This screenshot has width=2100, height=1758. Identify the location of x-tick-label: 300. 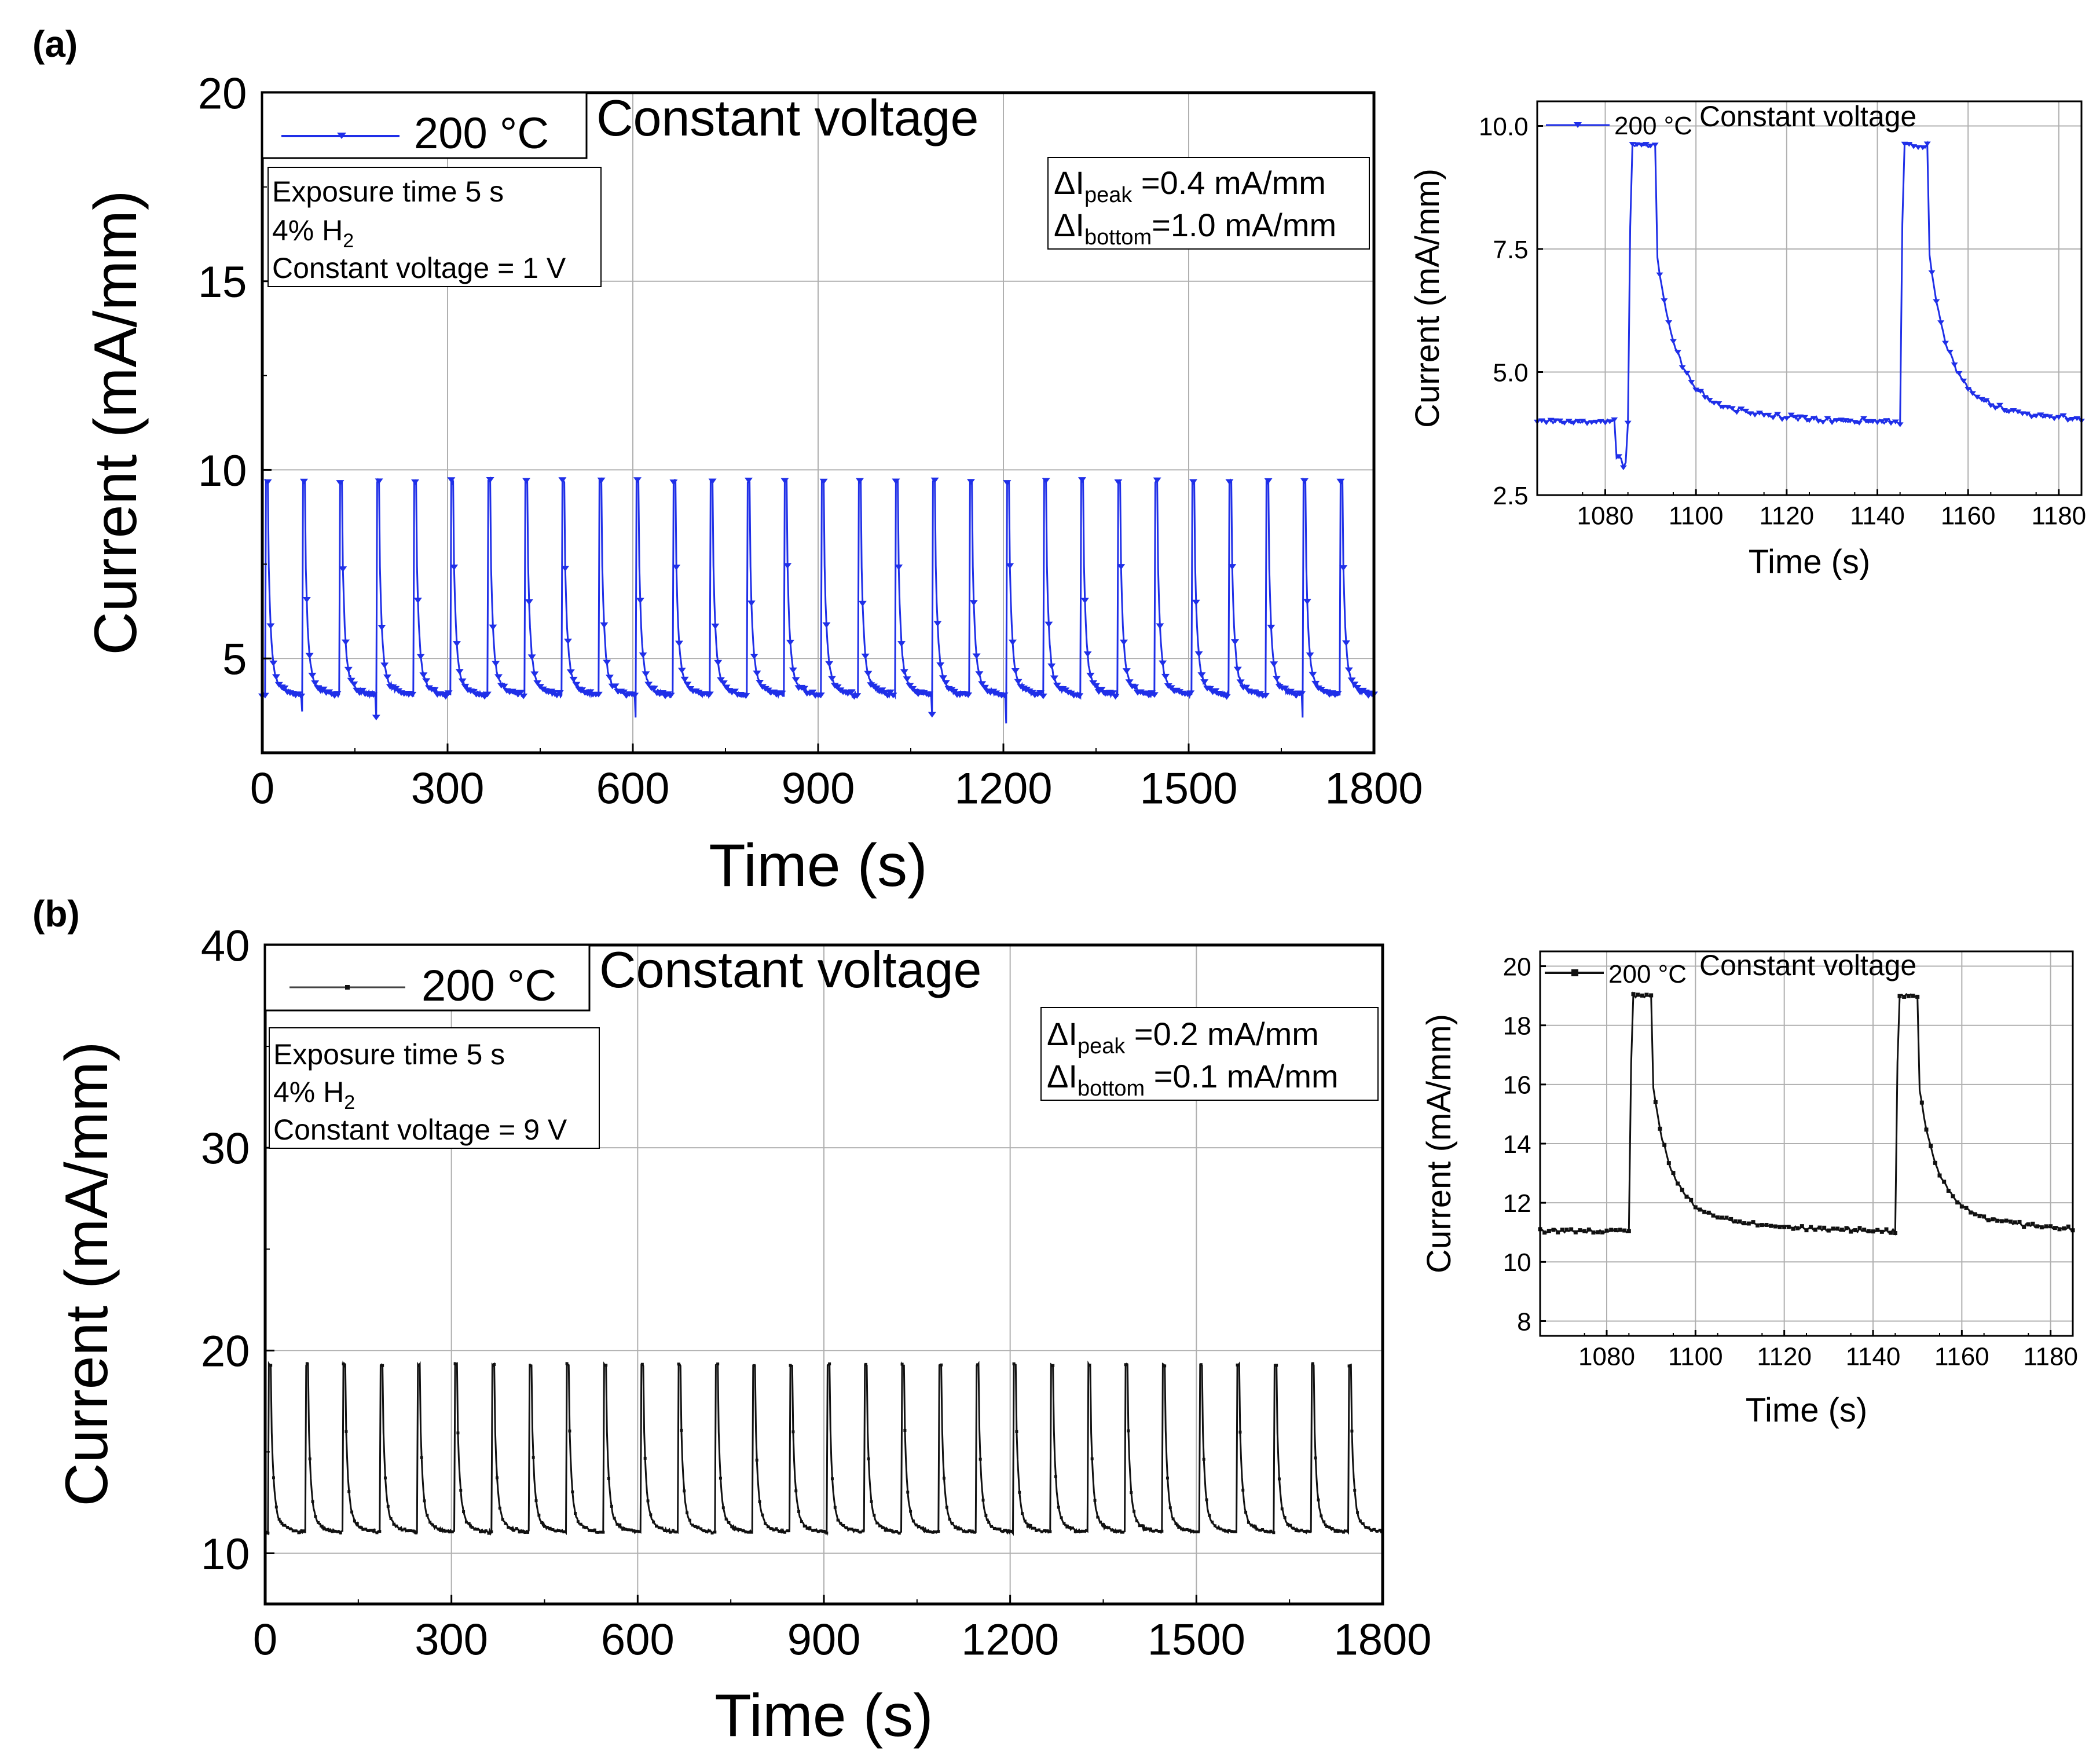
(448, 788).